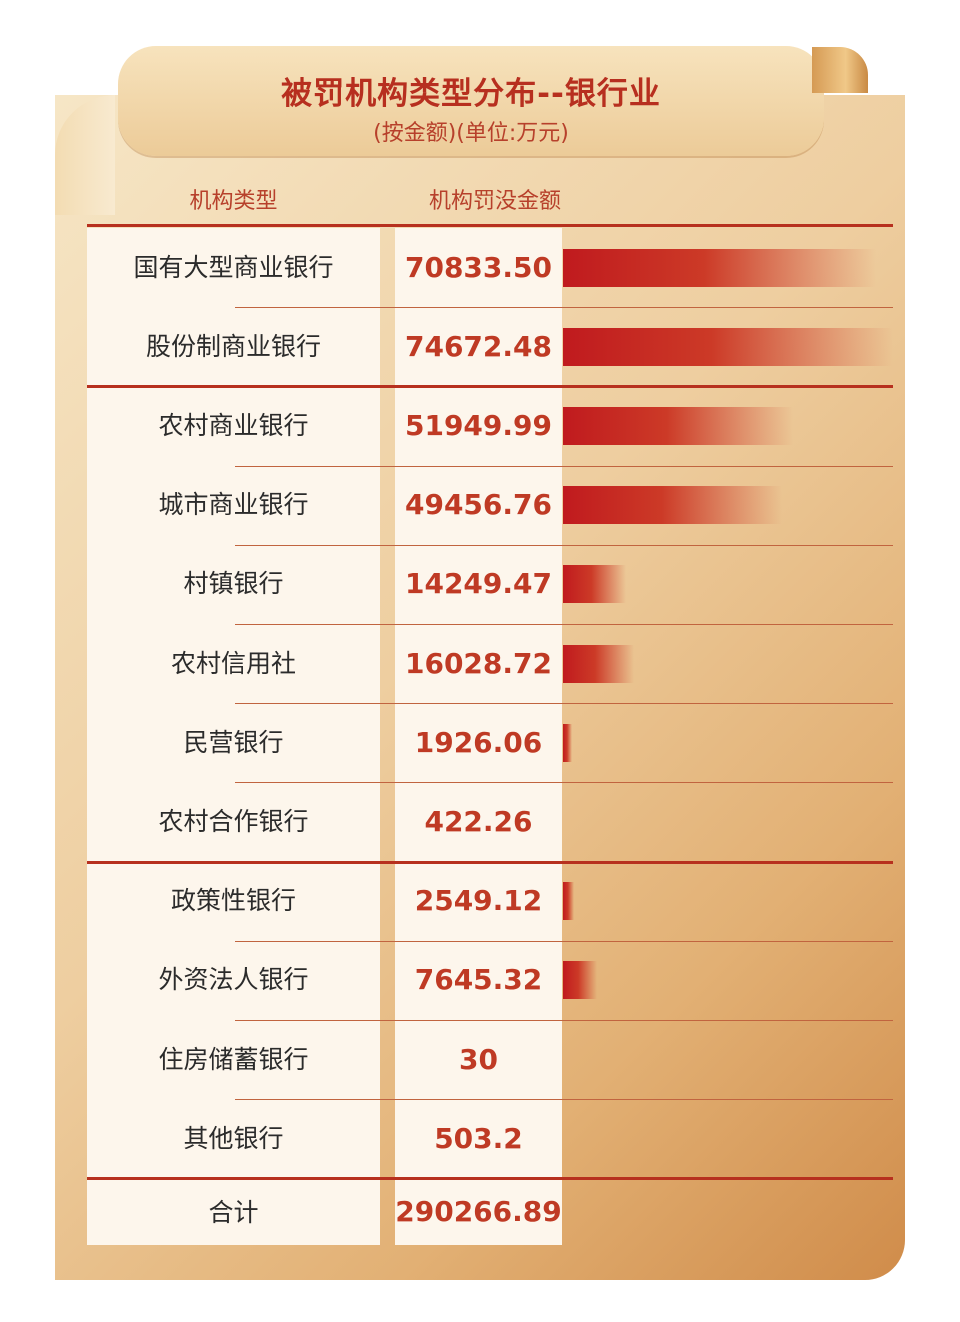 The image size is (960, 1322). I want to click on row-label: 其他银行, so click(233, 1138).